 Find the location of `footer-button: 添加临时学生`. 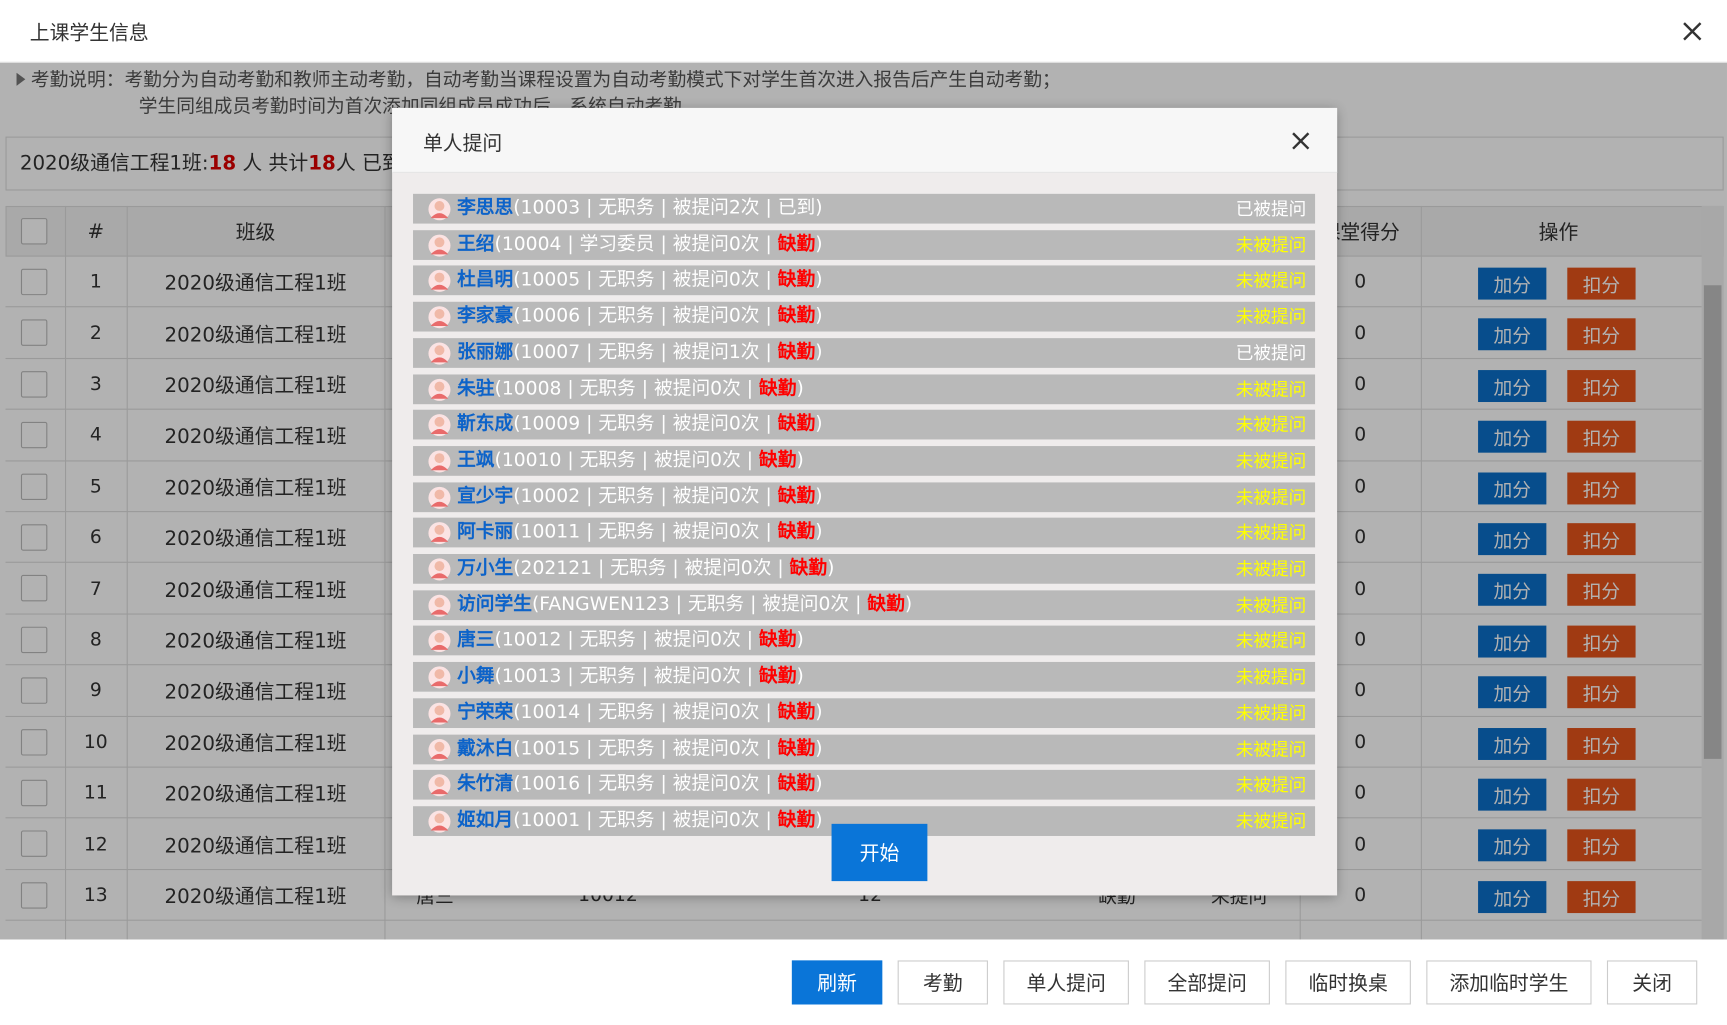

footer-button: 添加临时学生 is located at coordinates (1509, 982).